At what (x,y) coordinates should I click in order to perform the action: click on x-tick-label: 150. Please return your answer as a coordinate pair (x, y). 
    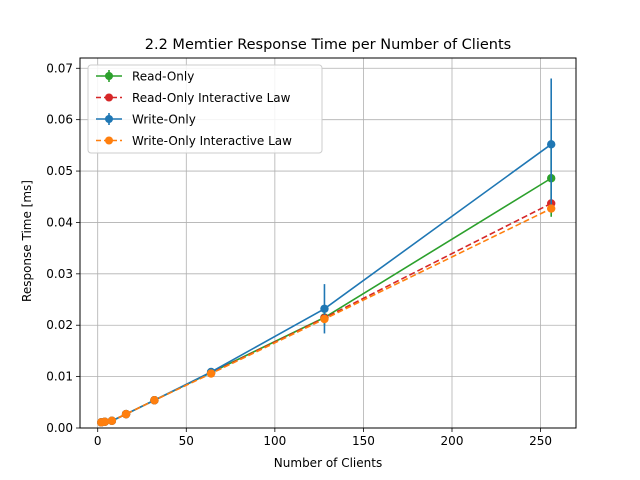
    Looking at the image, I should click on (363, 441).